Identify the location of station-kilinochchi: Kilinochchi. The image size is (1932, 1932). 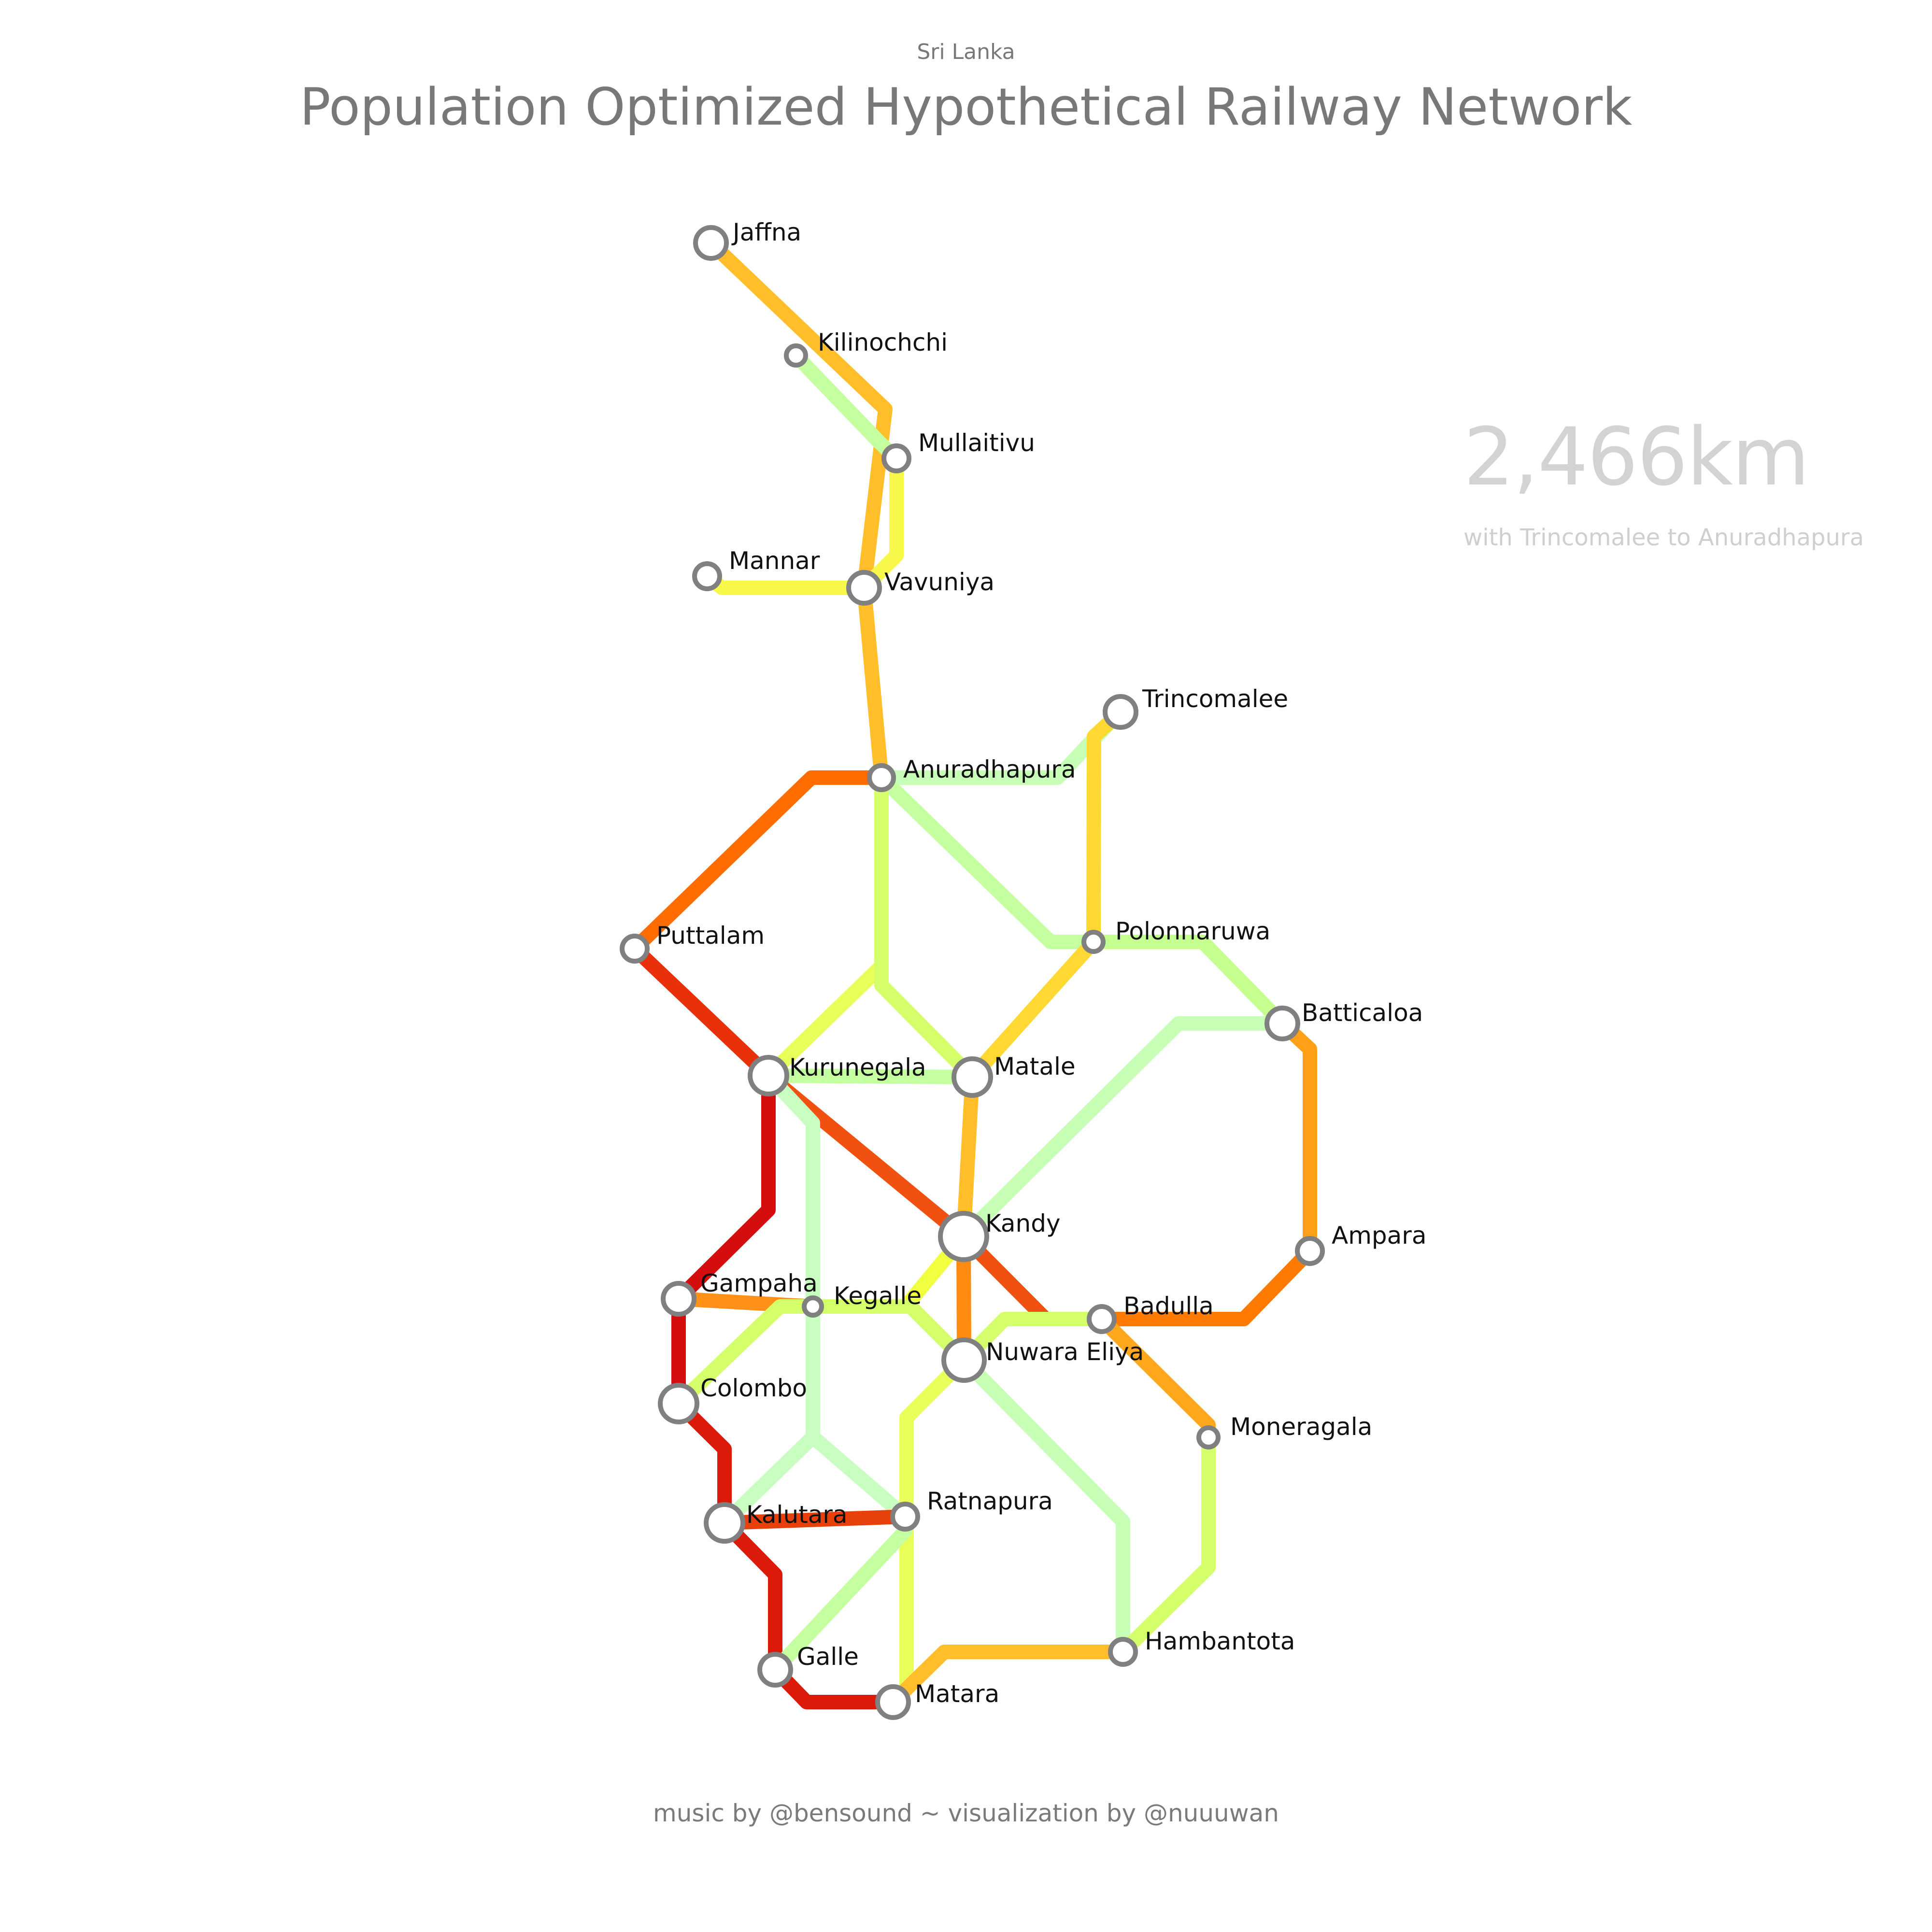
(866, 348).